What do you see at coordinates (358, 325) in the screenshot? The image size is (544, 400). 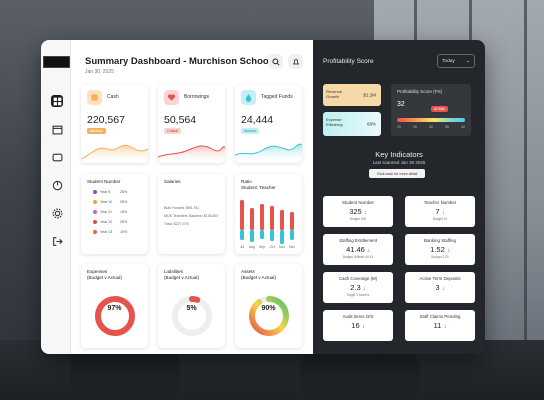 I see `indicator-card: Audit Items O/S 16 ↓` at bounding box center [358, 325].